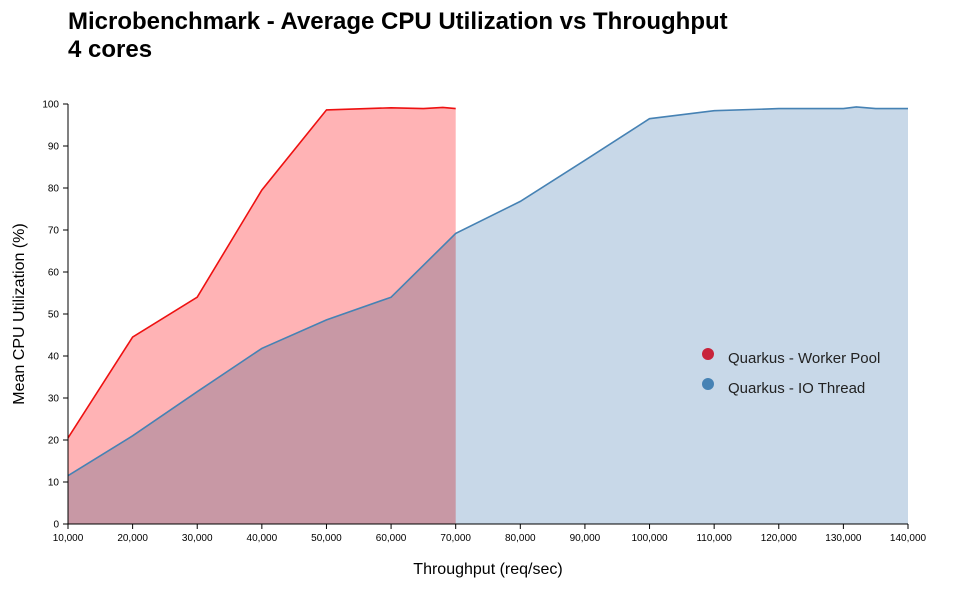 Image resolution: width=960 pixels, height=600 pixels. Describe the element at coordinates (54, 483) in the screenshot. I see `y-tick-label: 10` at that location.